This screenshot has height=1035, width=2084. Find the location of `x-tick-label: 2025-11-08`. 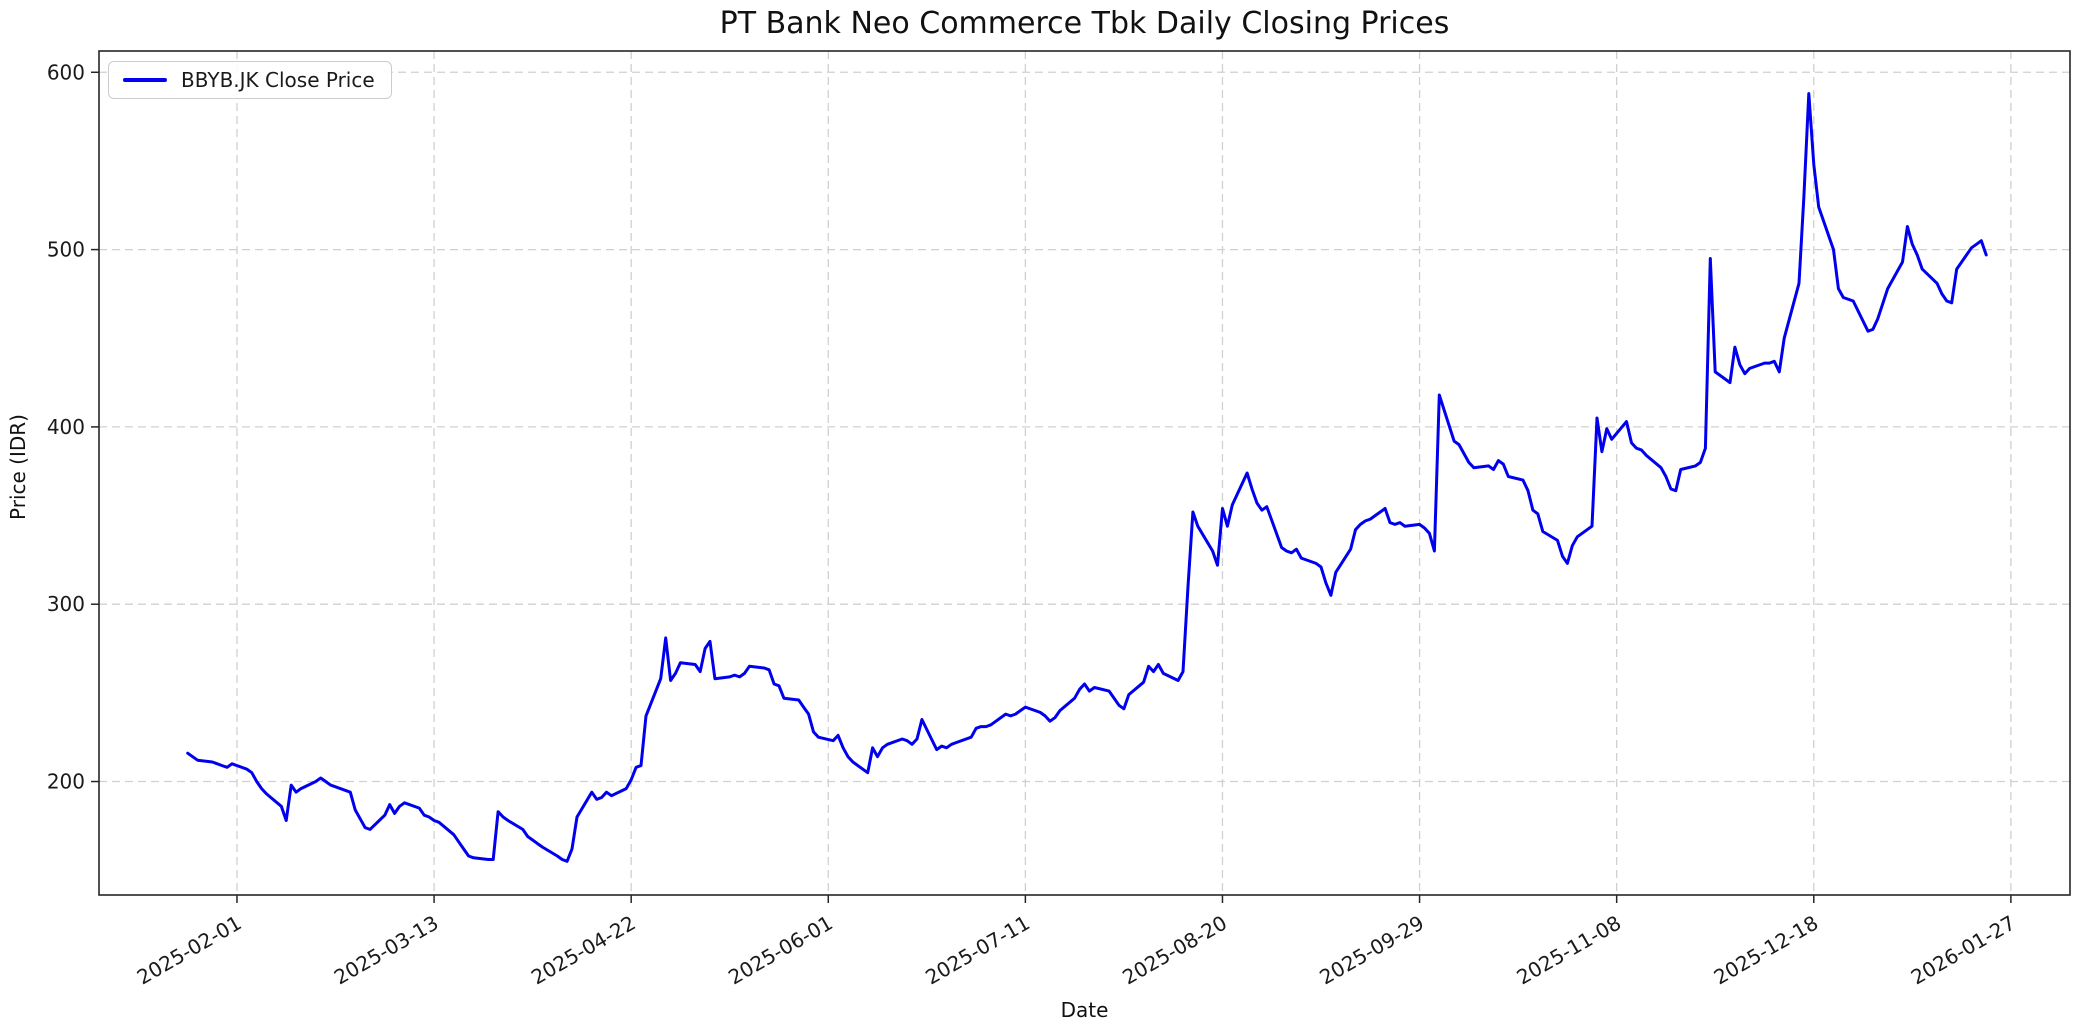

x-tick-label: 2025-11-08 is located at coordinates (1569, 950).